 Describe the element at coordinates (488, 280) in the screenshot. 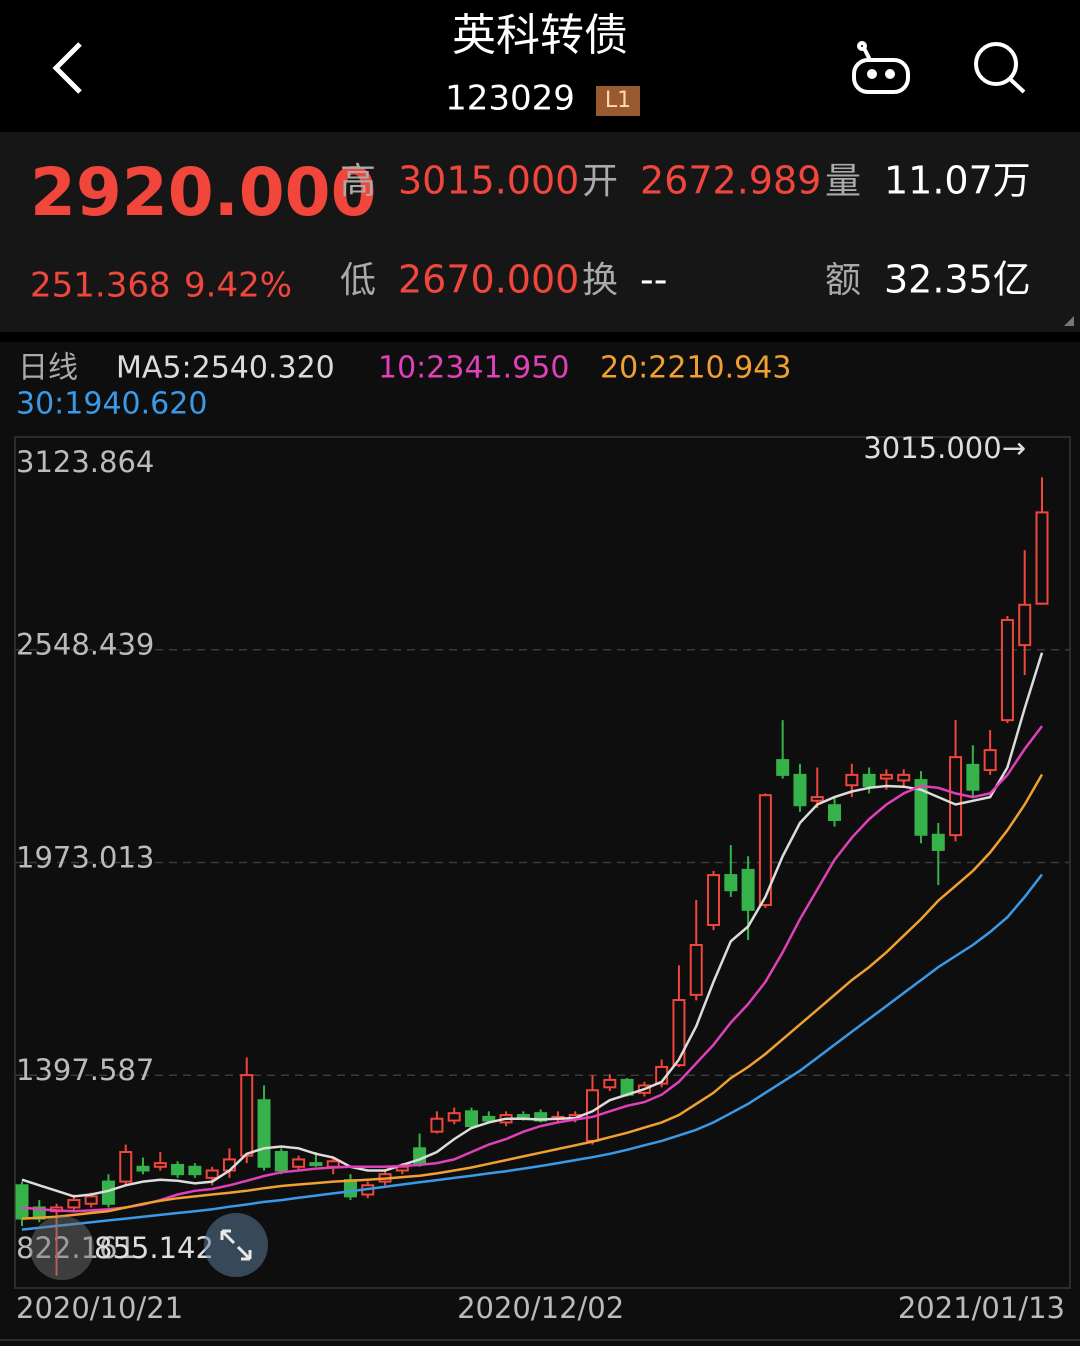

I see `field-value: 2670.000` at that location.